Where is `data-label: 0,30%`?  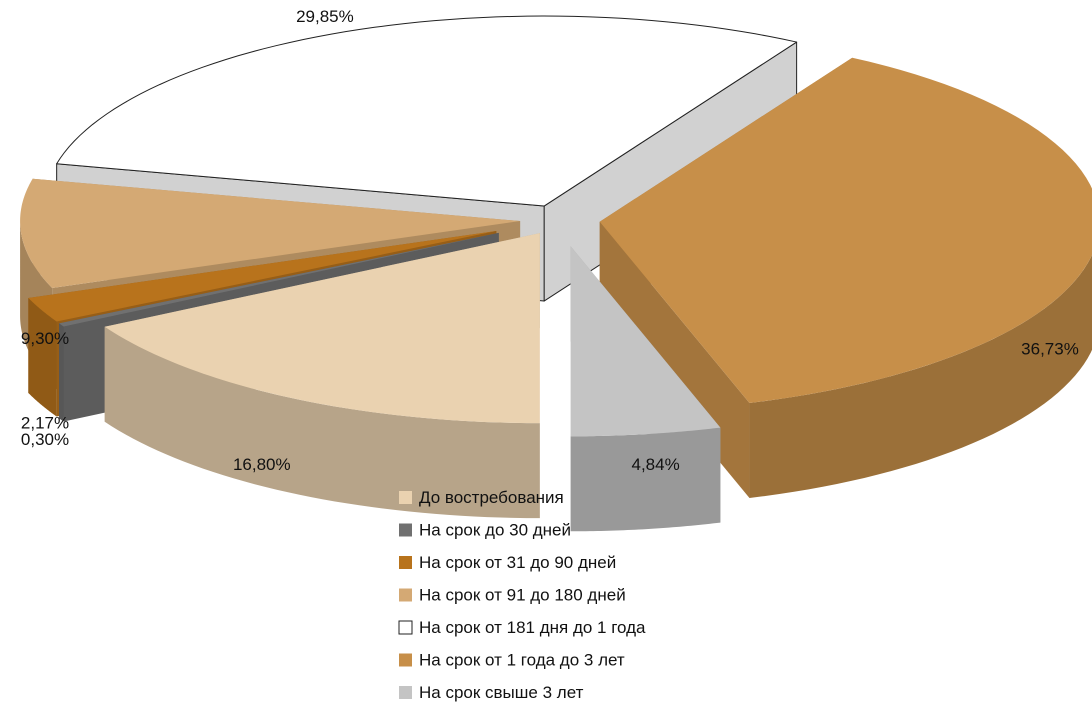 data-label: 0,30% is located at coordinates (45, 439).